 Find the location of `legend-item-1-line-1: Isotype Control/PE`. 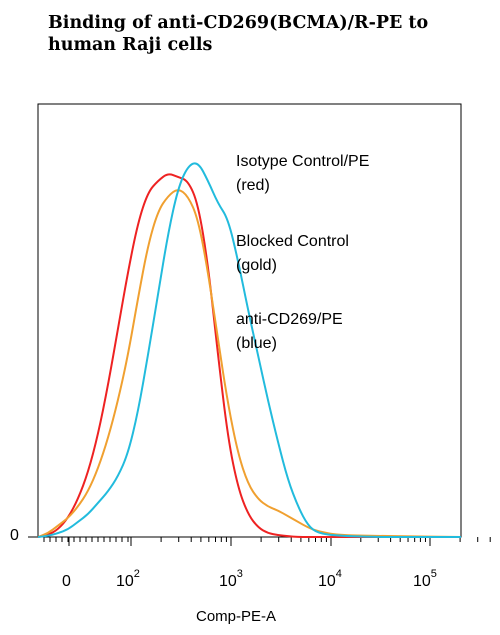

legend-item-1-line-1: Isotype Control/PE is located at coordinates (302, 161).